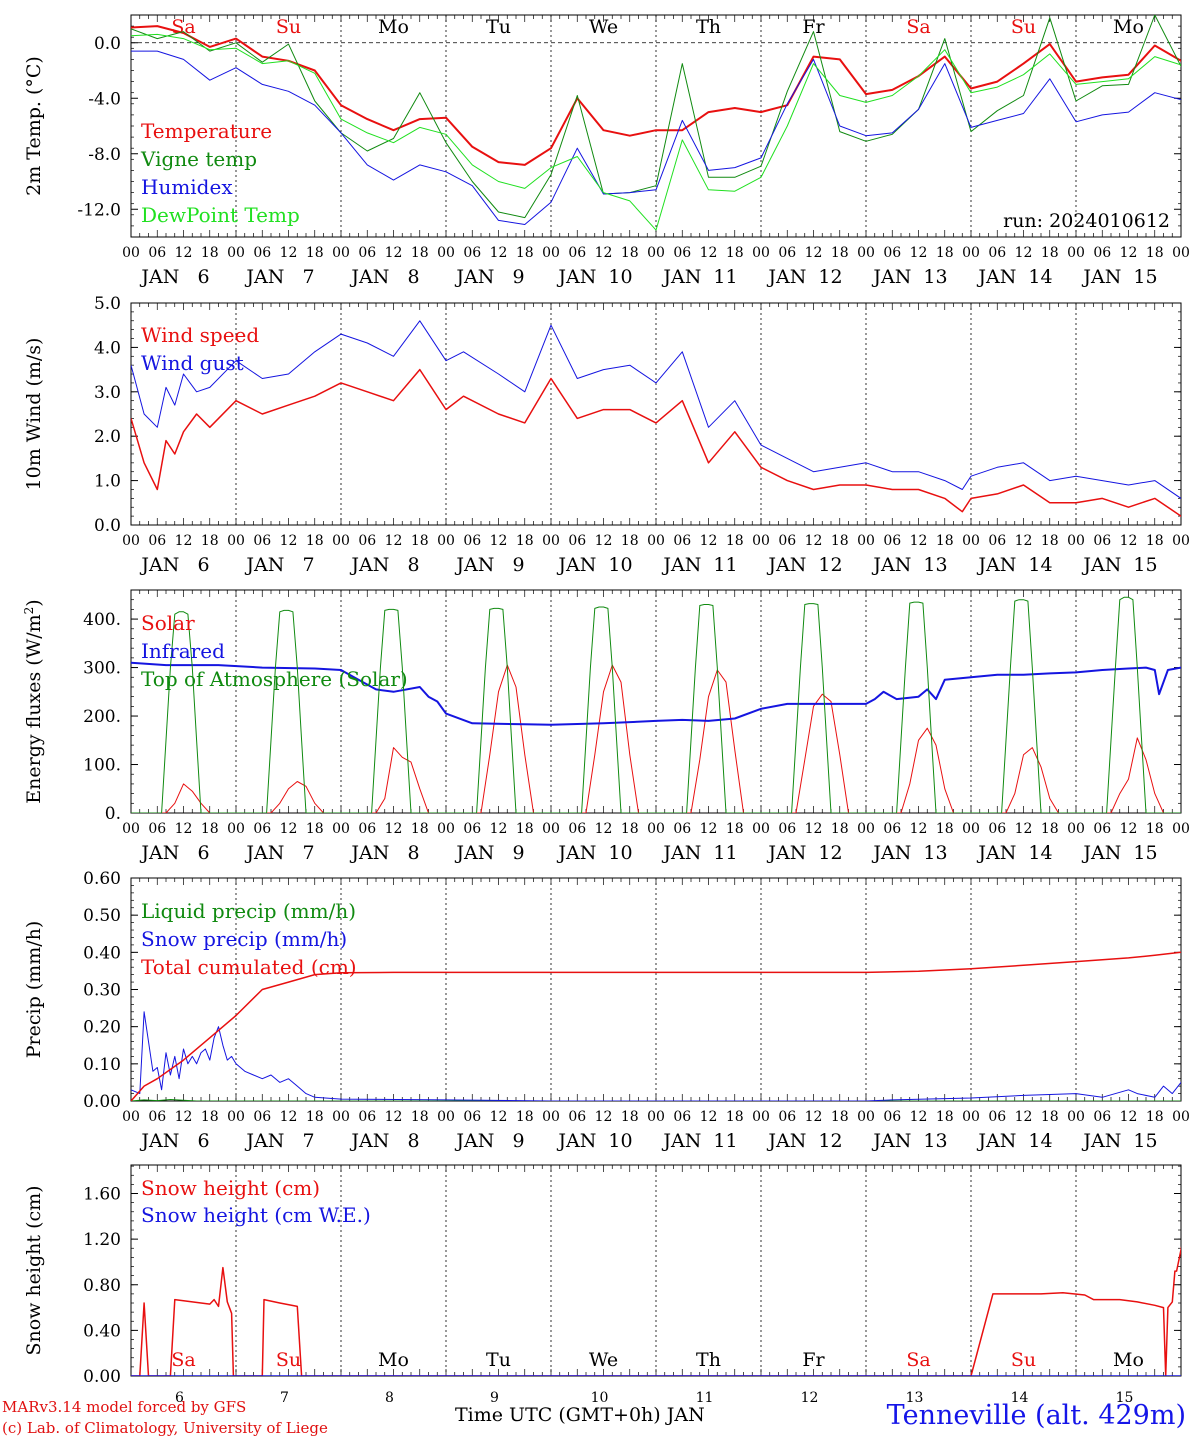  What do you see at coordinates (200, 335) in the screenshot?
I see `legend-entry: Wind speed` at bounding box center [200, 335].